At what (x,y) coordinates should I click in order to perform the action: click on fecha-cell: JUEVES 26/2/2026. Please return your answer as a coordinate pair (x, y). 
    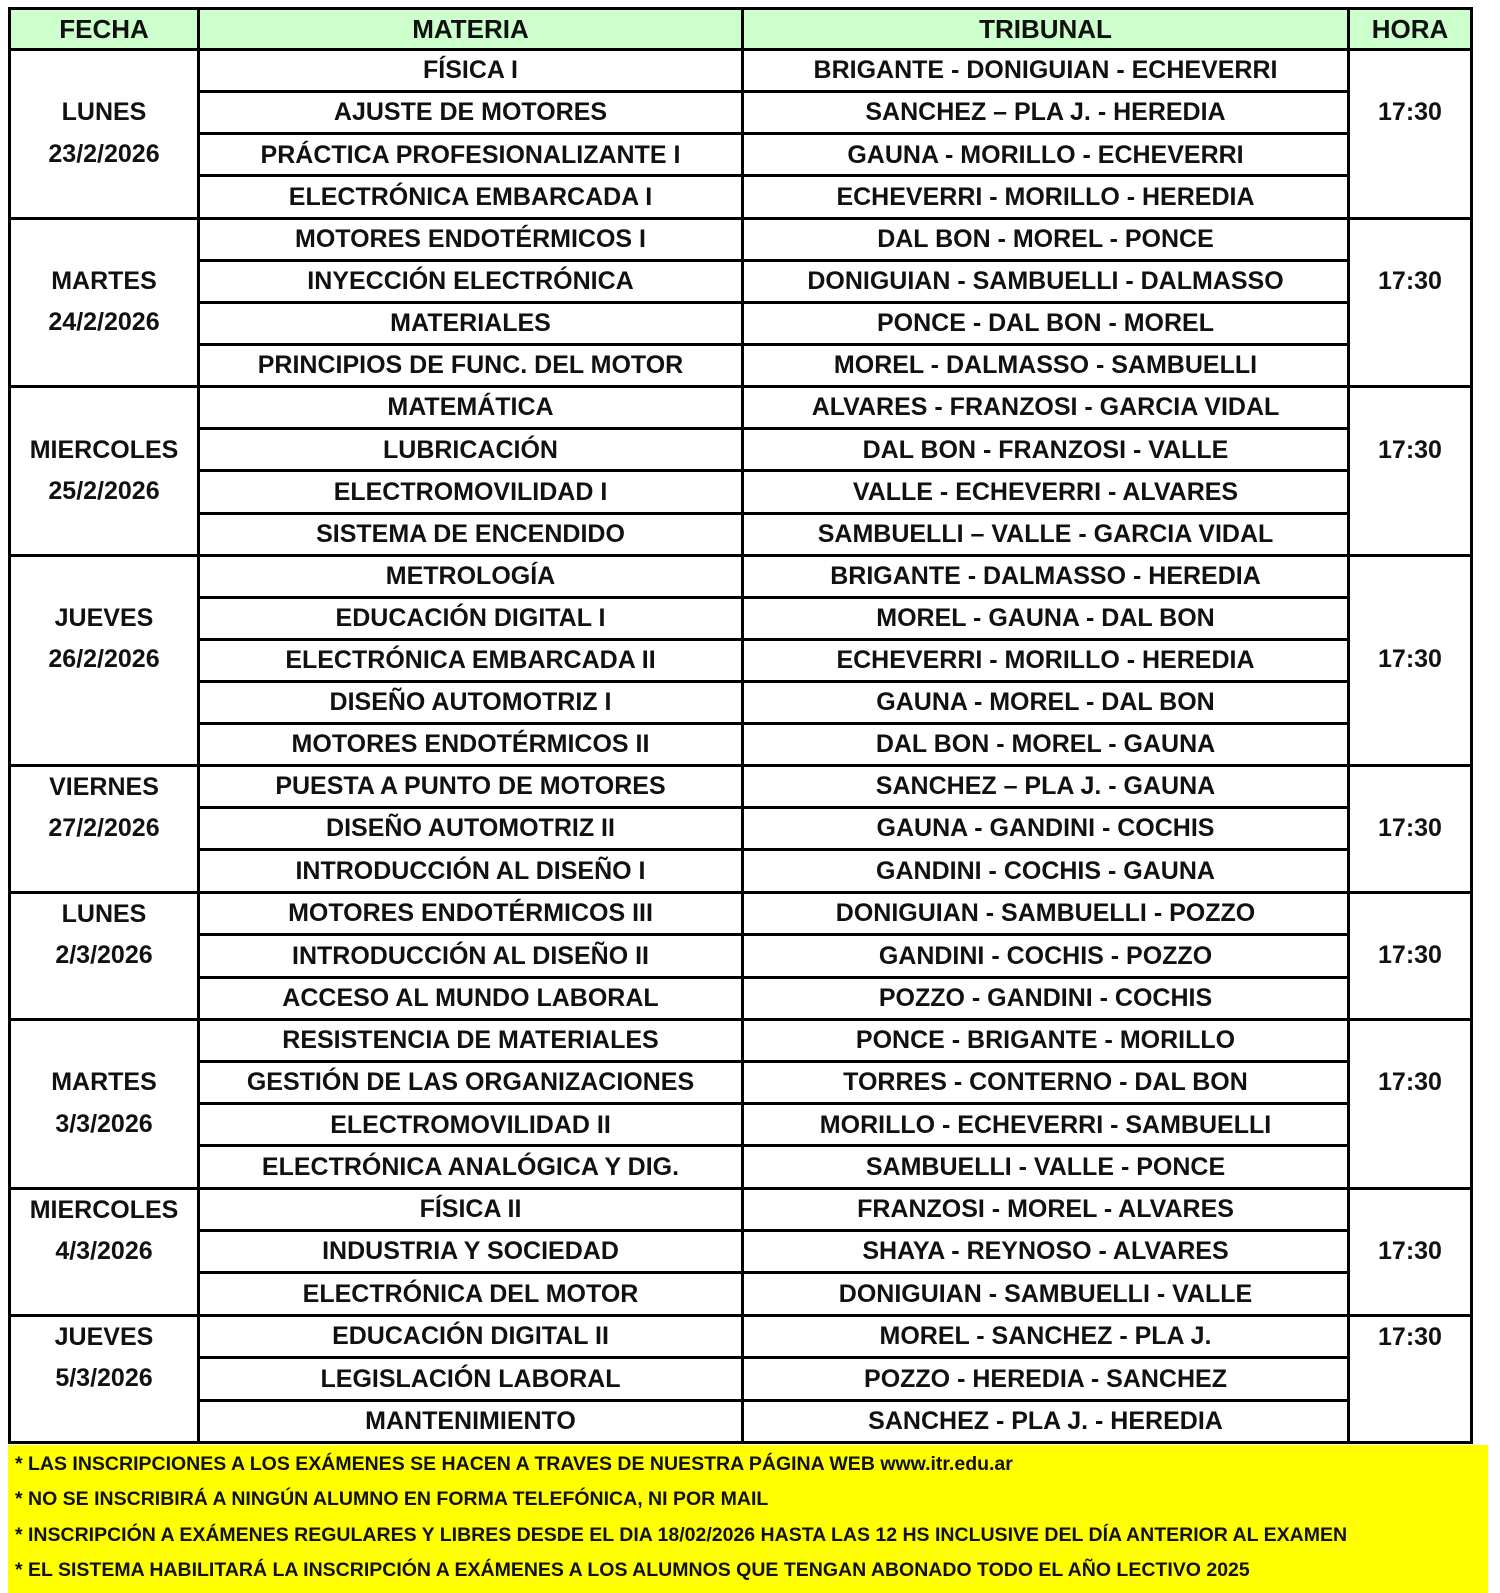
    Looking at the image, I should click on (104, 660).